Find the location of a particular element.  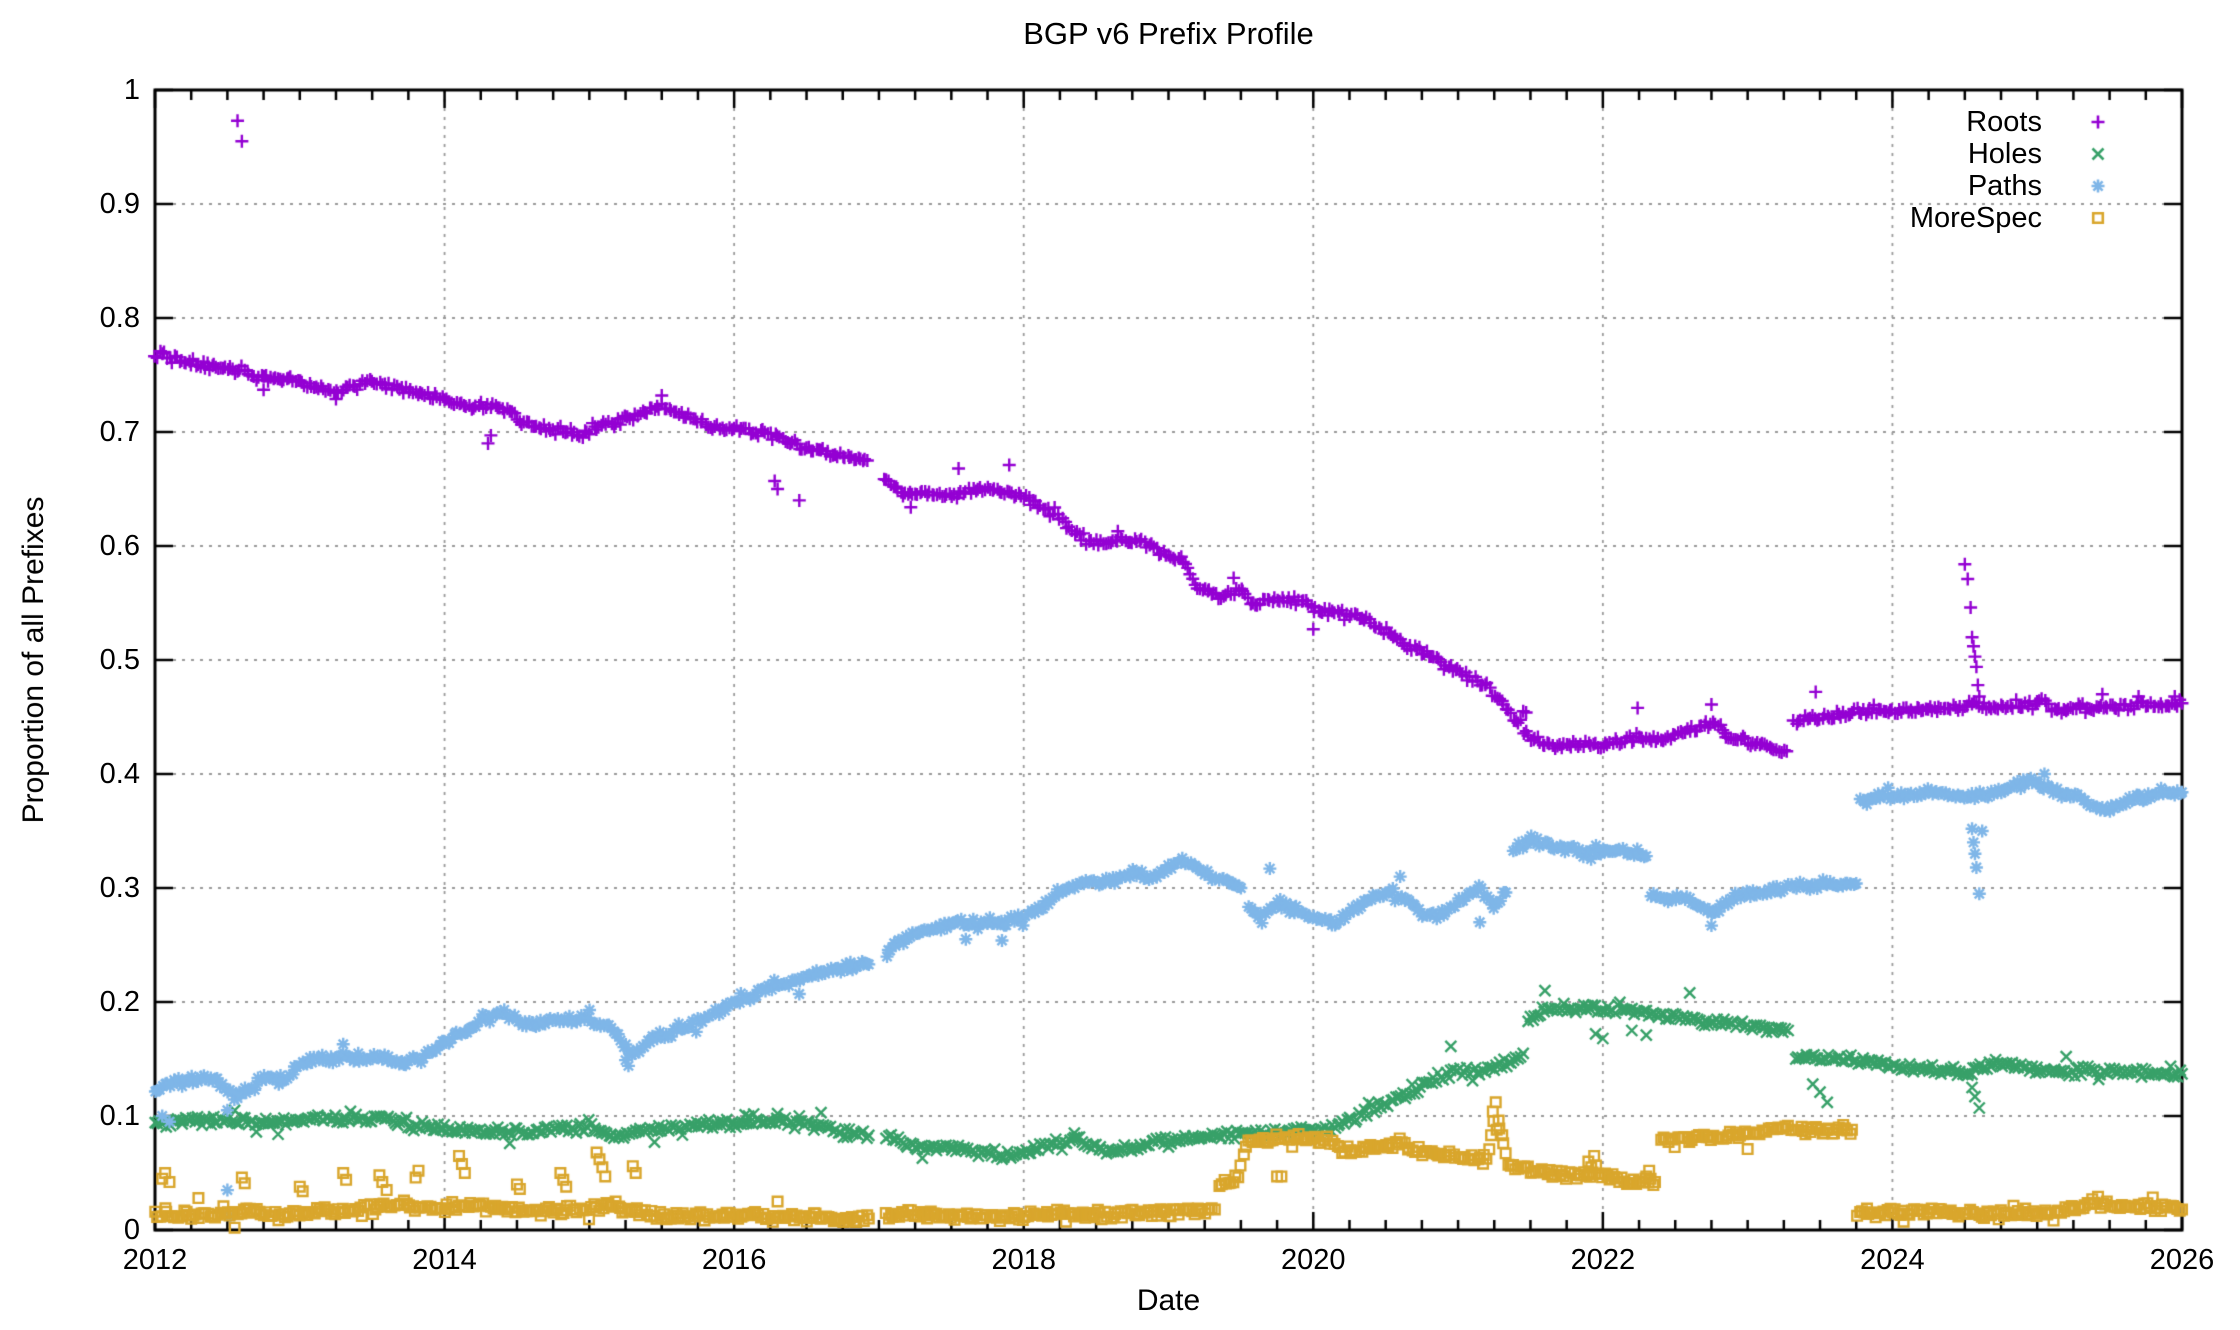

y-tick-label: 0.7 is located at coordinates (119, 432).